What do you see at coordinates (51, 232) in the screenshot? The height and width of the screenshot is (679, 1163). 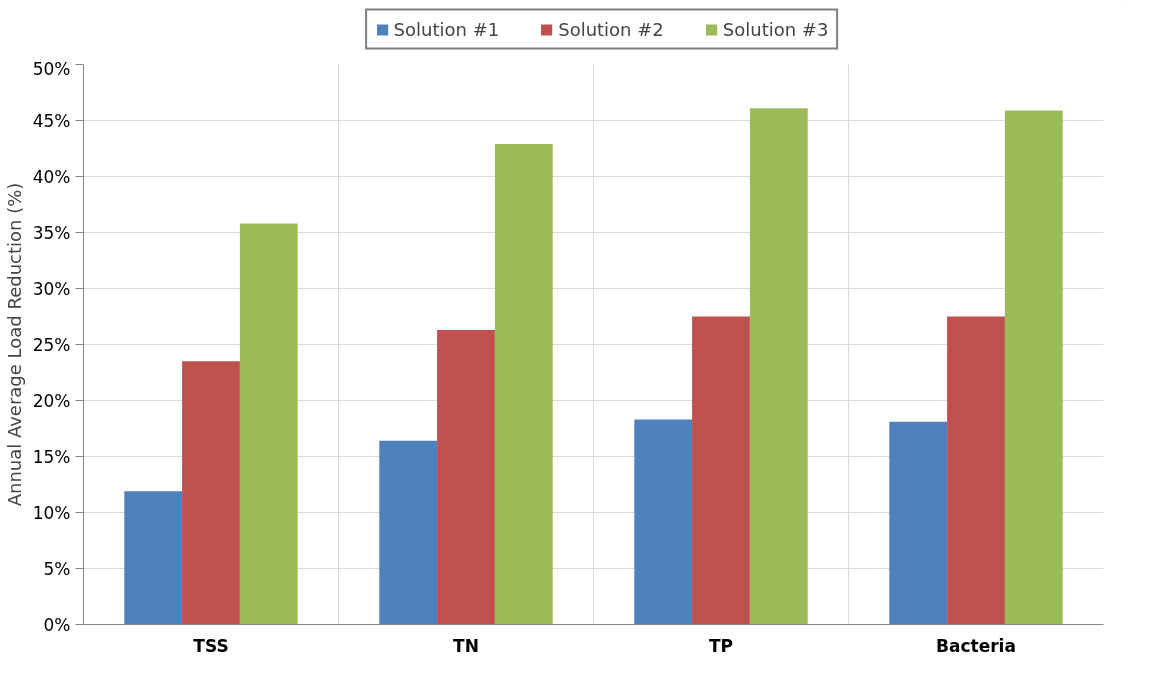 I see `y-tick-label: 35%` at bounding box center [51, 232].